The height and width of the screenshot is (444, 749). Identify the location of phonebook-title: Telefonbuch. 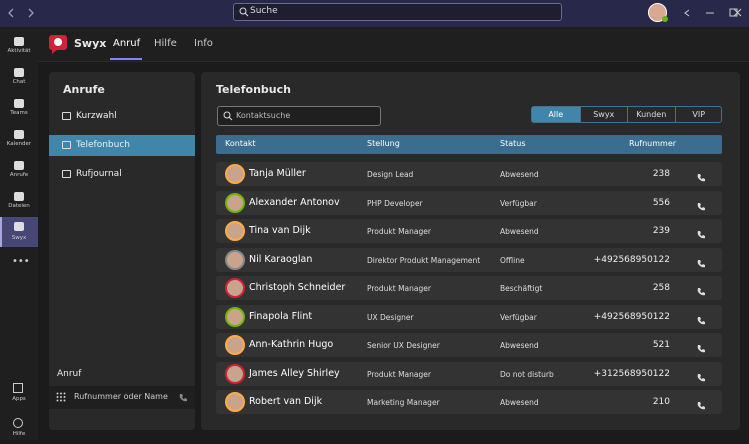
(253, 89).